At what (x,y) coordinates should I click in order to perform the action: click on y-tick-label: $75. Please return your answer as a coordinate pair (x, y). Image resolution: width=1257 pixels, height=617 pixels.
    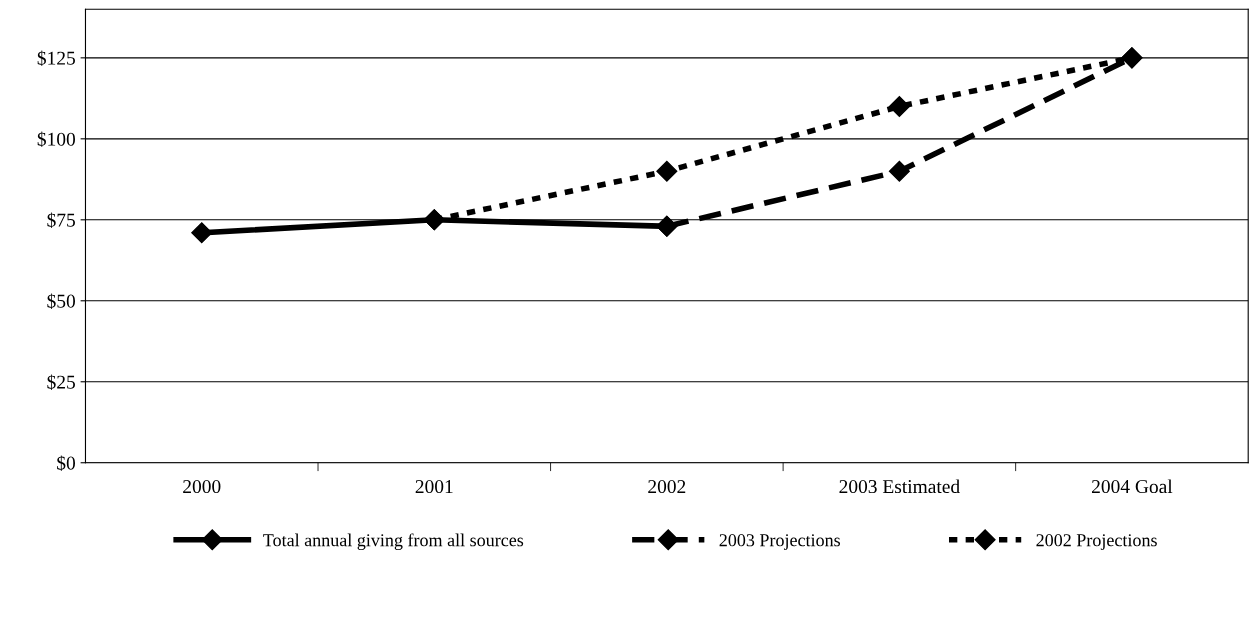
    Looking at the image, I should click on (61, 220).